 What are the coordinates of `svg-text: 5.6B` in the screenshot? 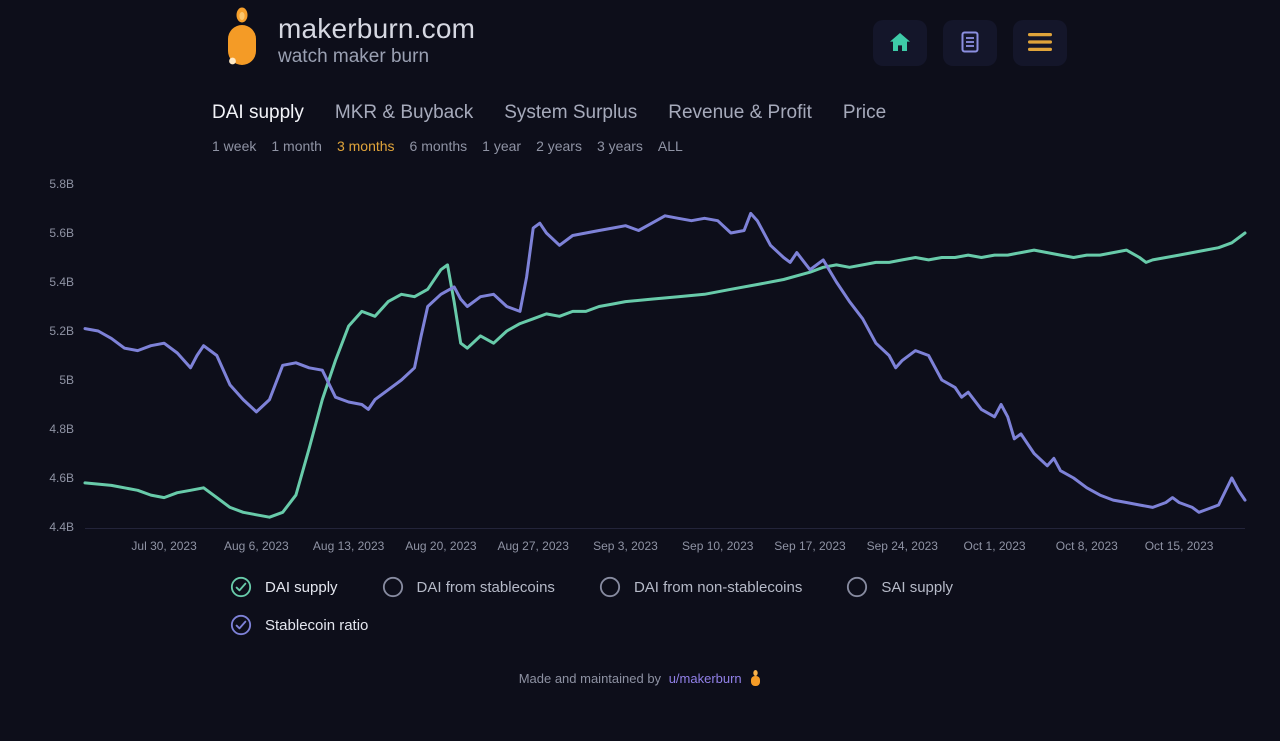 It's located at (61, 233).